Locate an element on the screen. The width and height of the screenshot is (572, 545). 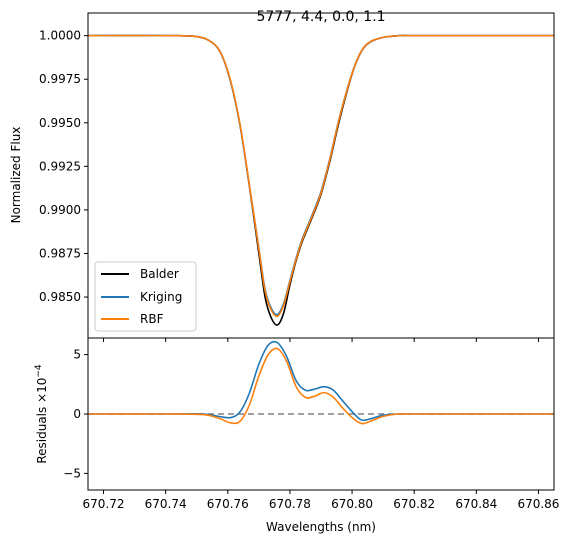
x-tick-label: 670.86 is located at coordinates (538, 504).